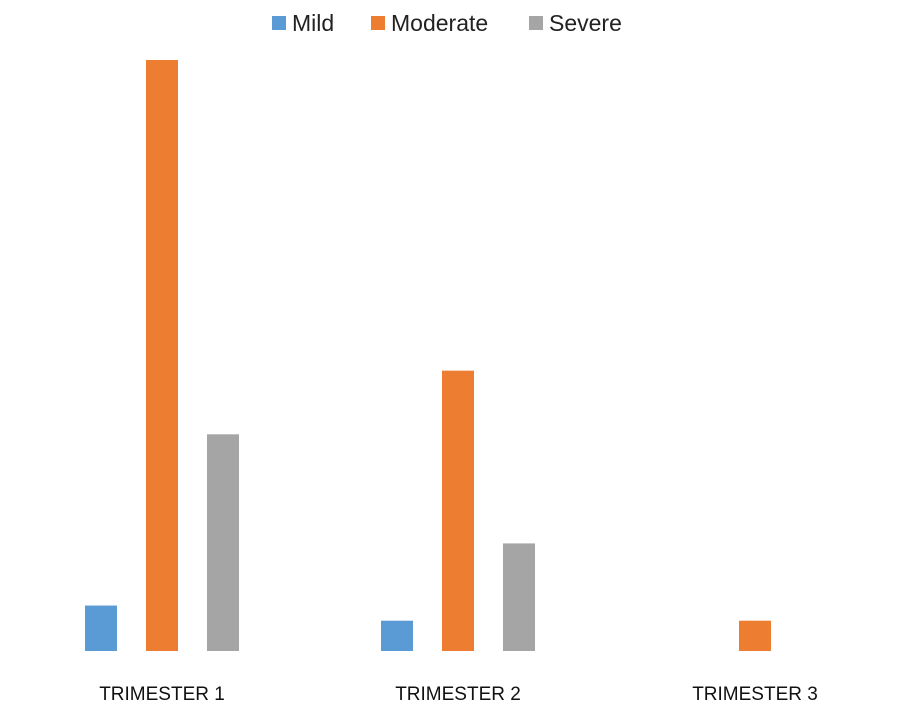  I want to click on legend-swatch-severe, so click(536, 23).